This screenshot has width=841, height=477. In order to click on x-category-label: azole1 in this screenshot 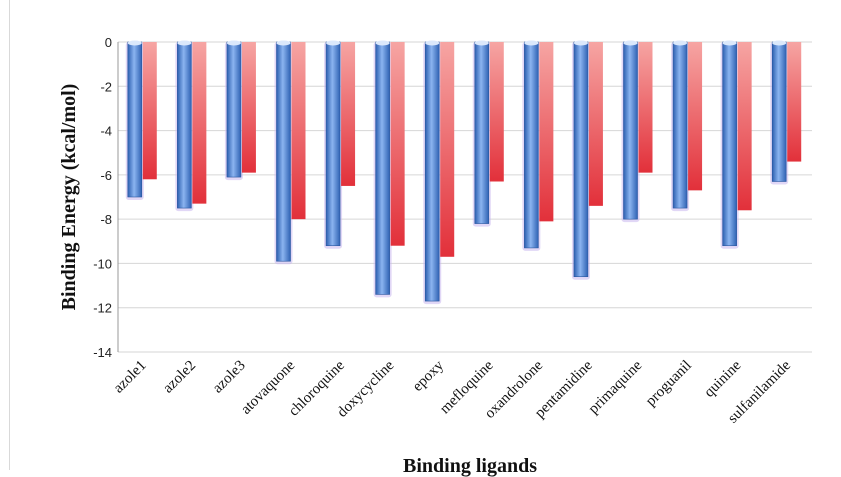, I will do `click(130, 377)`.